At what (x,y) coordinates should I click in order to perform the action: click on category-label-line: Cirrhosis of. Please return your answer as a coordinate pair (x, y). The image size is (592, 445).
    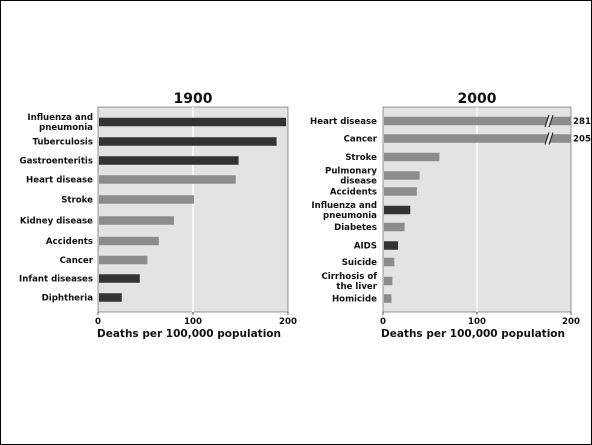
    Looking at the image, I should click on (349, 277).